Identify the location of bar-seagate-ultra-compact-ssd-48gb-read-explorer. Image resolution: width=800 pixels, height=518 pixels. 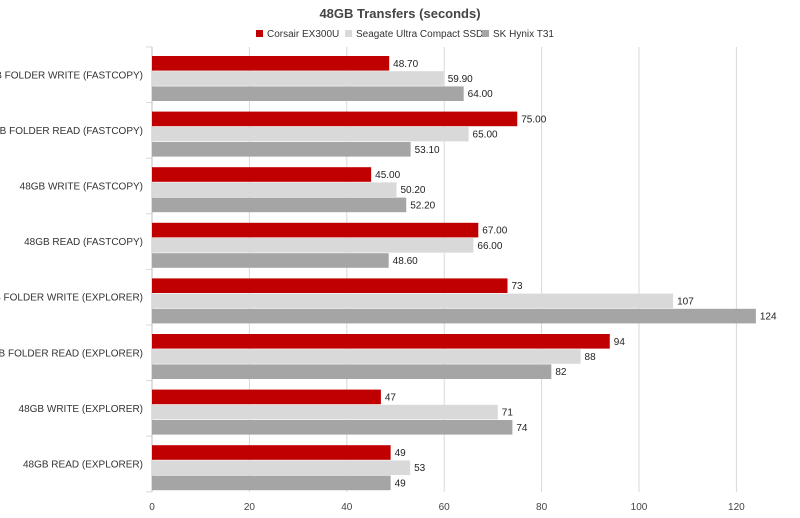
(281, 467).